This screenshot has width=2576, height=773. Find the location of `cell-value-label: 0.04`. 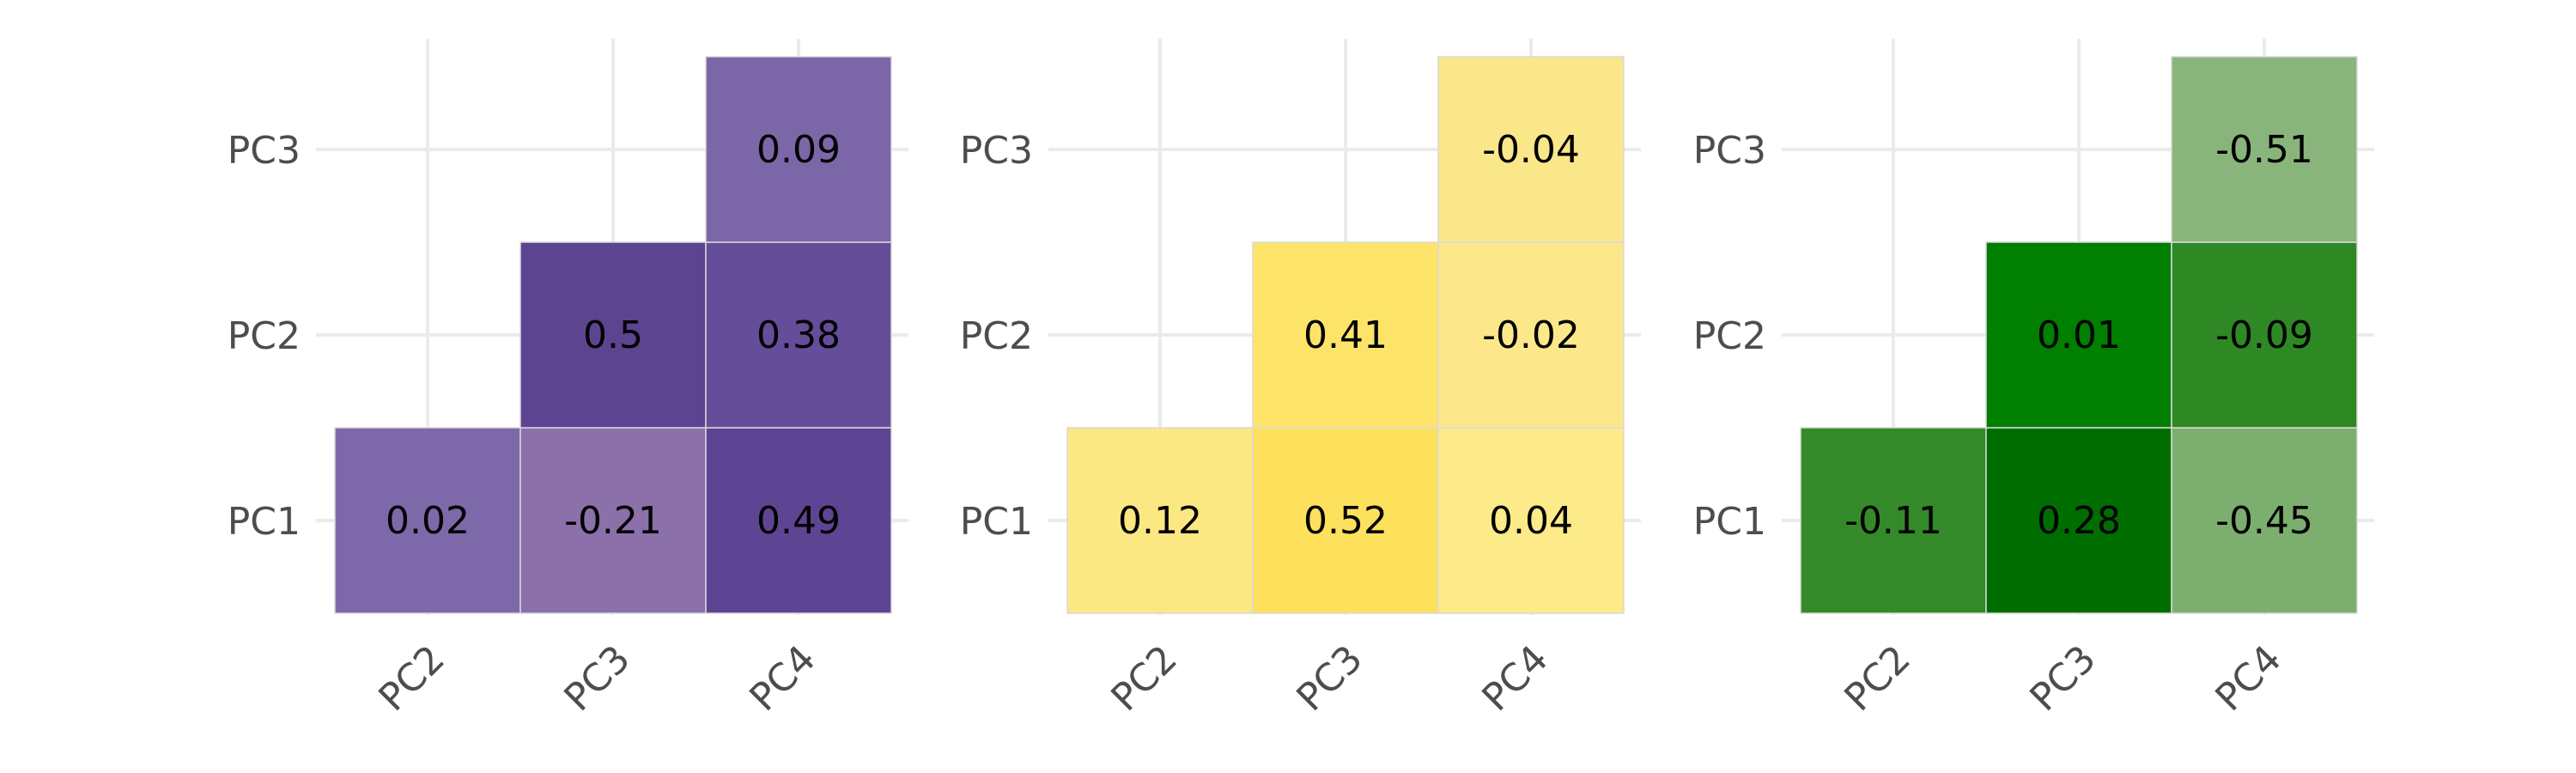

cell-value-label: 0.04 is located at coordinates (1531, 521).